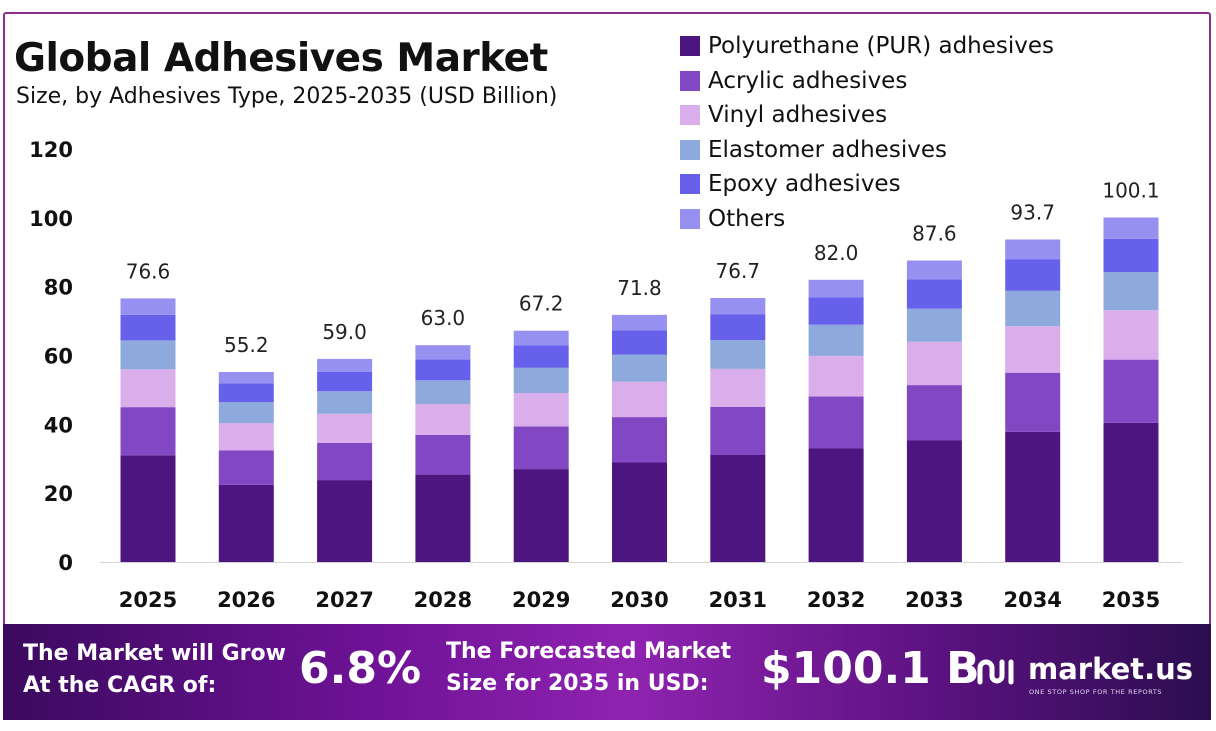 The image size is (1216, 731). Describe the element at coordinates (360, 668) in the screenshot. I see `cagr-value: 6.8%` at that location.